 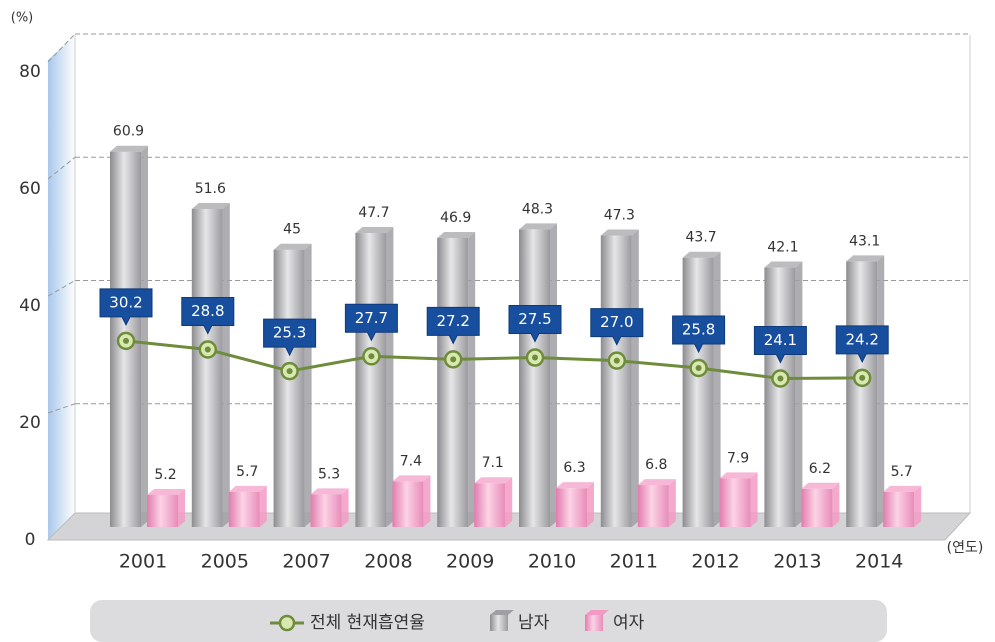 I want to click on value-label: 43.7, so click(x=701, y=238).